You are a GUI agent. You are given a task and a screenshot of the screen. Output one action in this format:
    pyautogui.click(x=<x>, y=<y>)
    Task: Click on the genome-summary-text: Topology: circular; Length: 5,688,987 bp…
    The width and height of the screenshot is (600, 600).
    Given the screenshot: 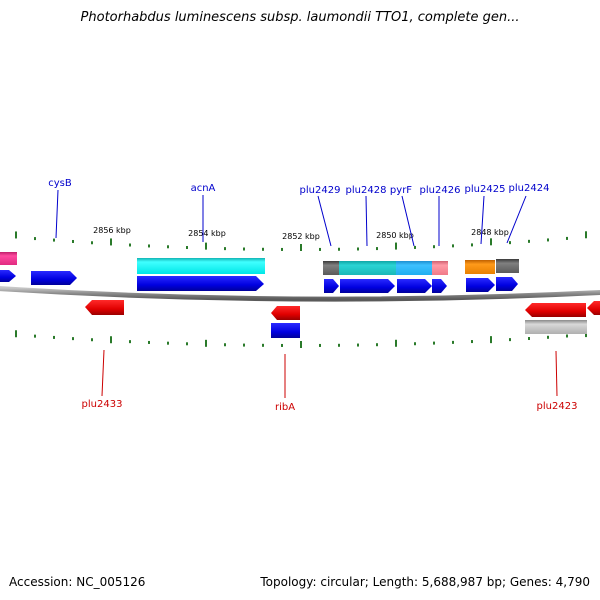 What is the action you would take?
    pyautogui.click(x=425, y=582)
    